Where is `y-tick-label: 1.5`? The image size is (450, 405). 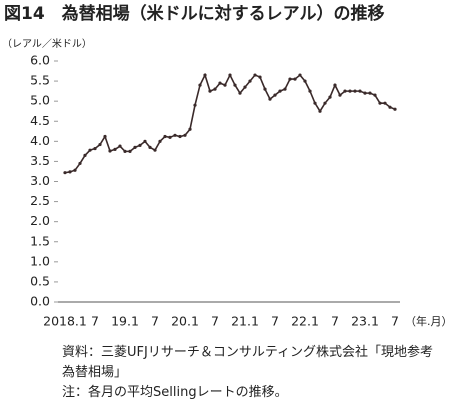 y-tick-label: 1.5 is located at coordinates (40, 240).